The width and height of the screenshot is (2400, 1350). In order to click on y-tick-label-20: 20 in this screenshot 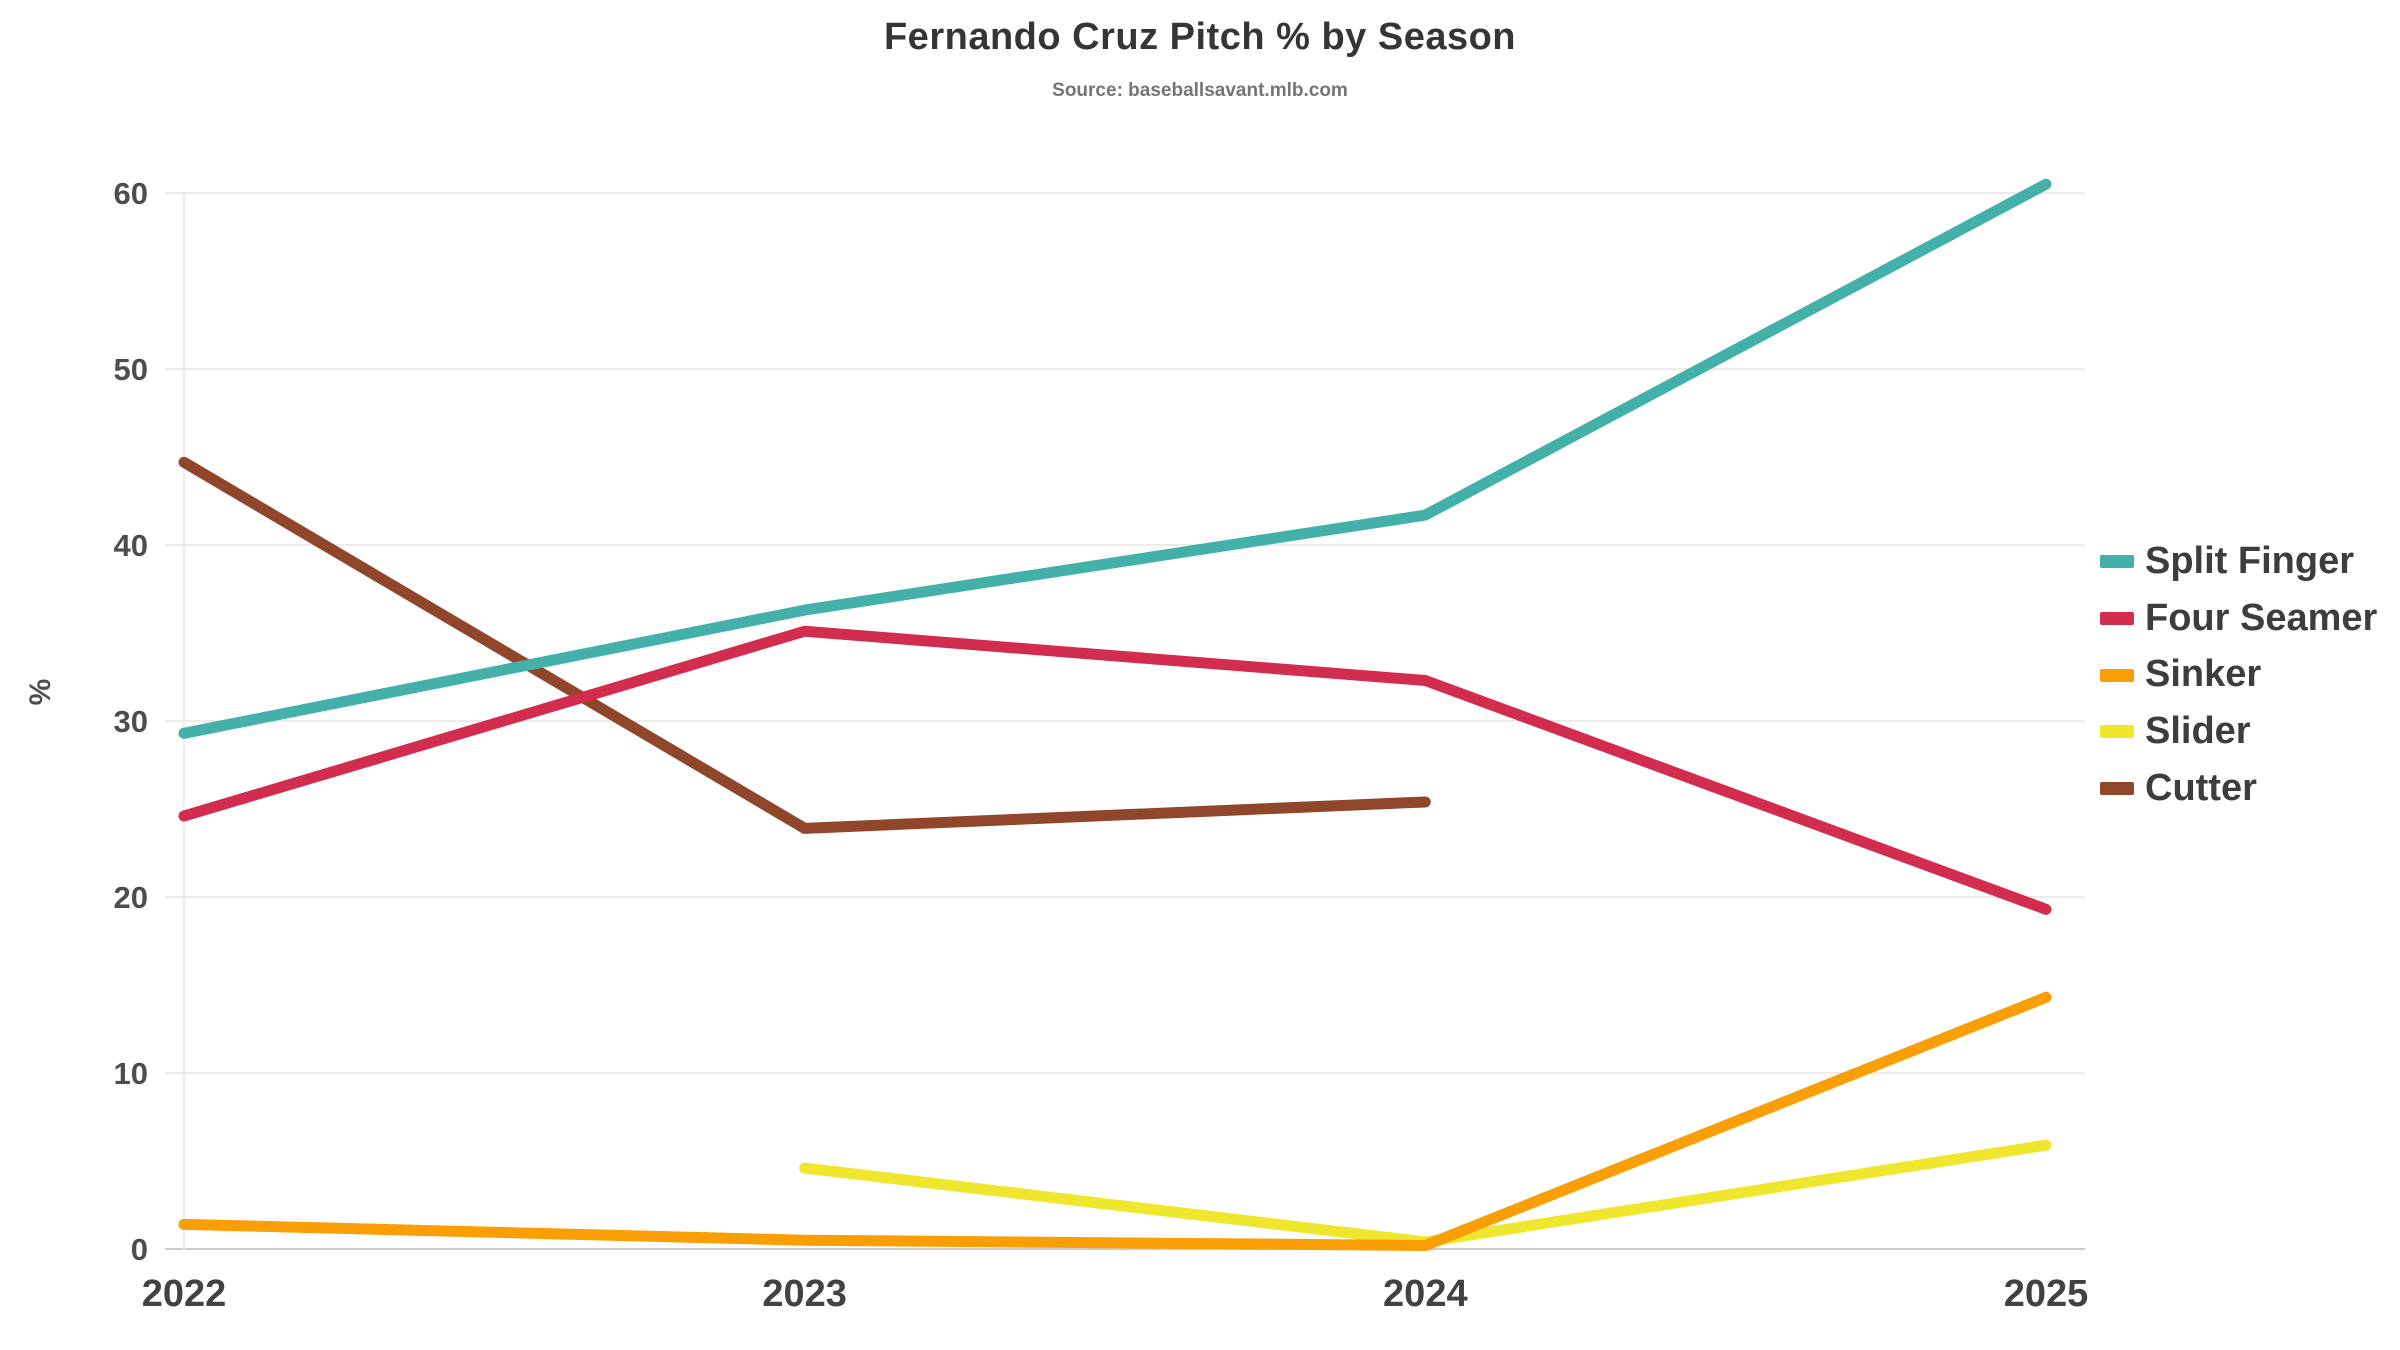, I will do `click(131, 897)`.